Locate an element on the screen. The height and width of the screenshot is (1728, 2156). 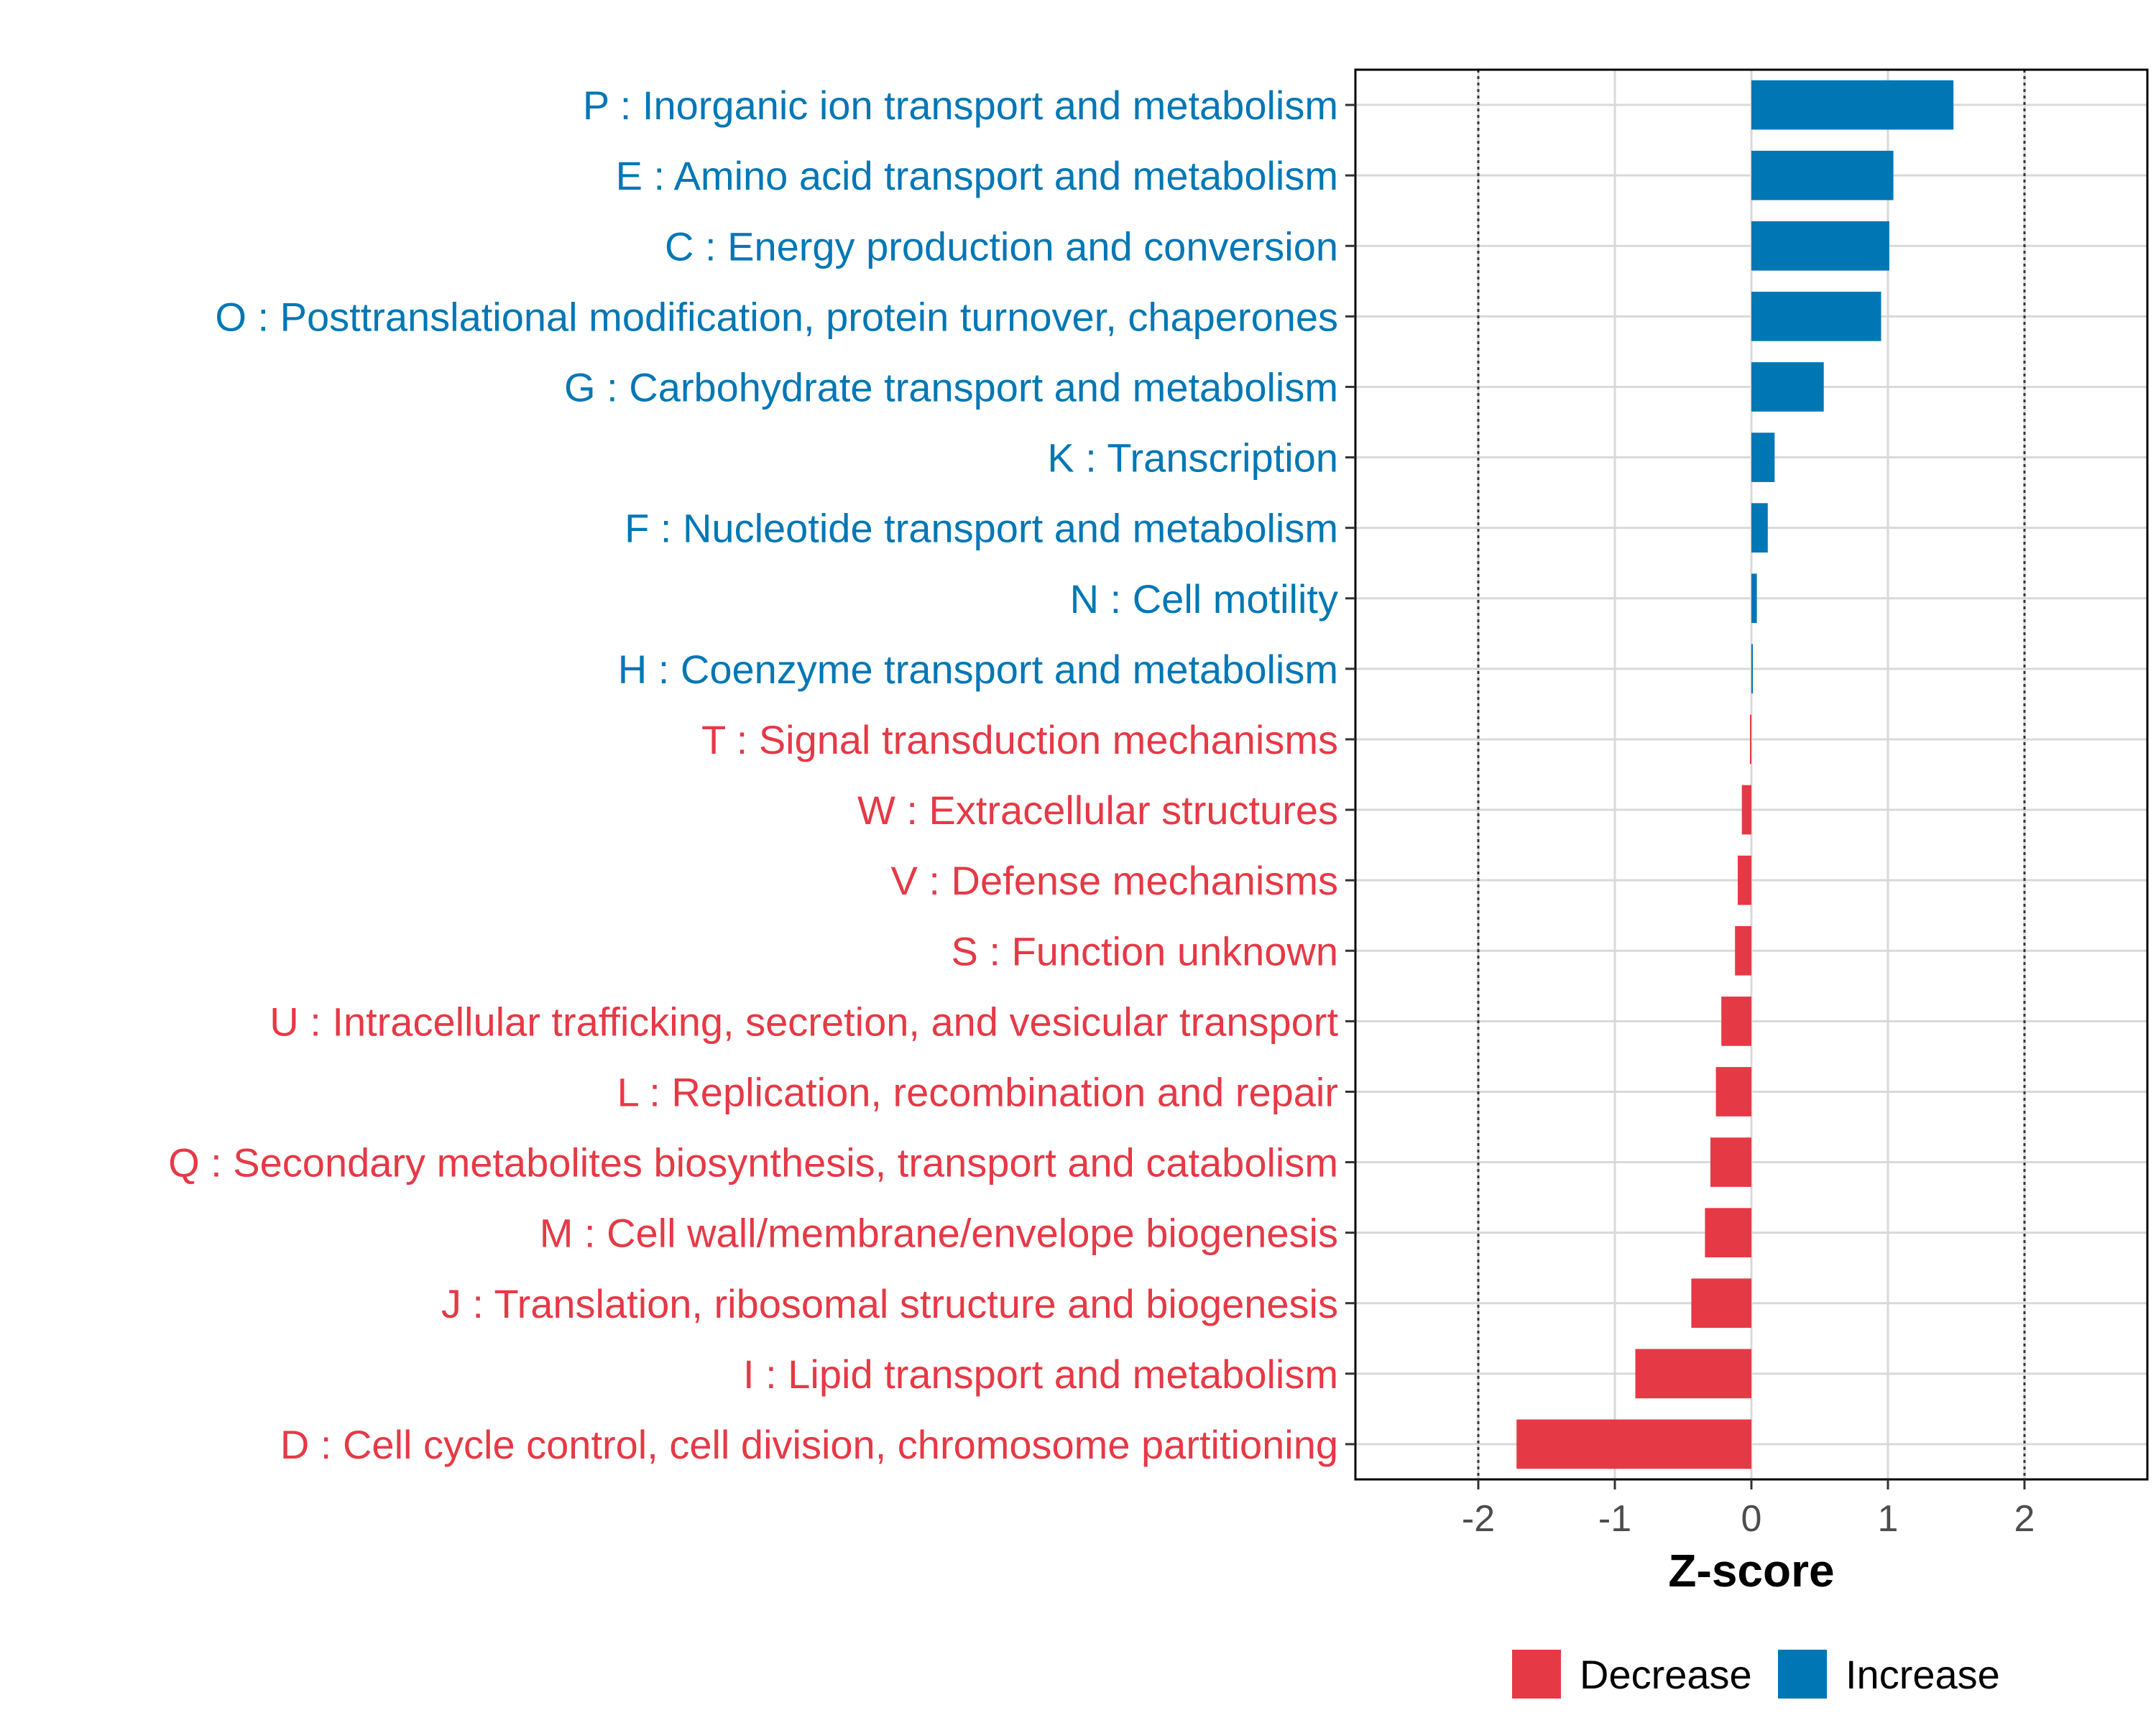
category-label: K : Transcription is located at coordinates (1192, 458).